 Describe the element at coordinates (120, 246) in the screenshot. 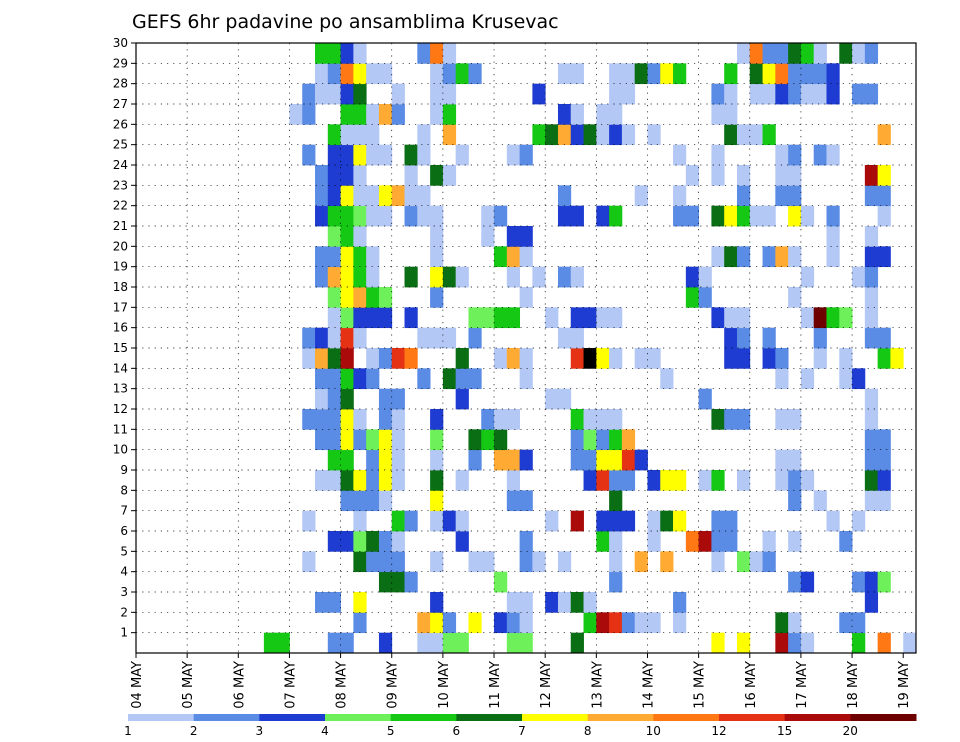

I see `y-tick-label: 20` at that location.